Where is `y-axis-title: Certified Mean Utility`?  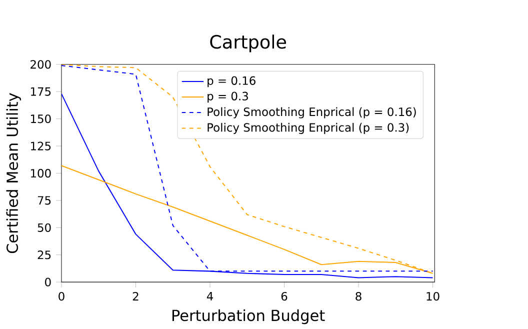
y-axis-title: Certified Mean Utility is located at coordinates (14, 173).